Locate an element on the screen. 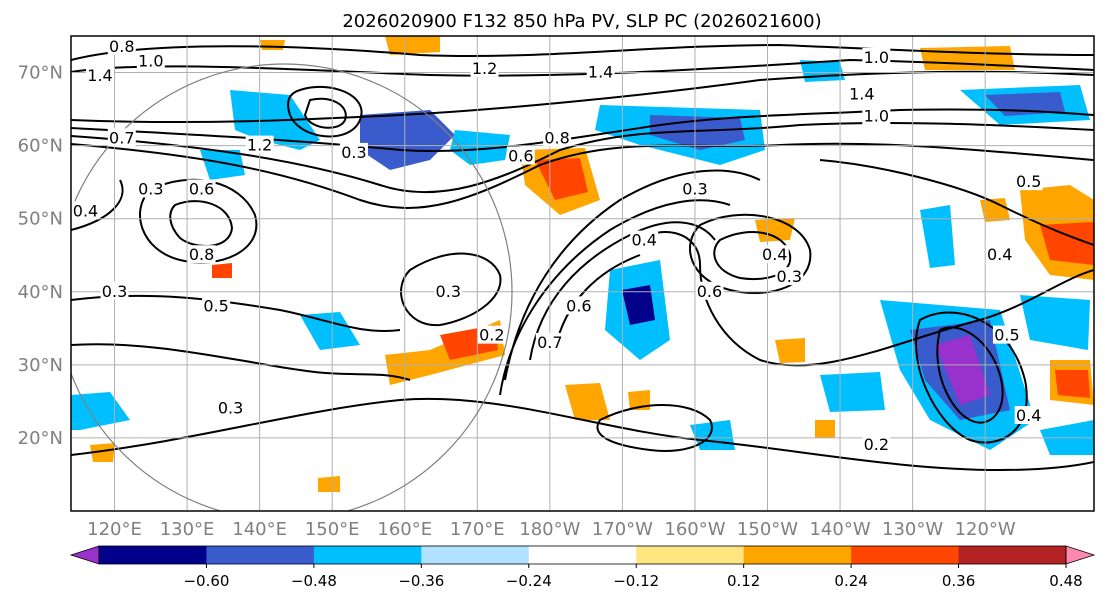 Image resolution: width=1105 pixels, height=604 pixels. x-tick-label: 120°E is located at coordinates (114, 529).